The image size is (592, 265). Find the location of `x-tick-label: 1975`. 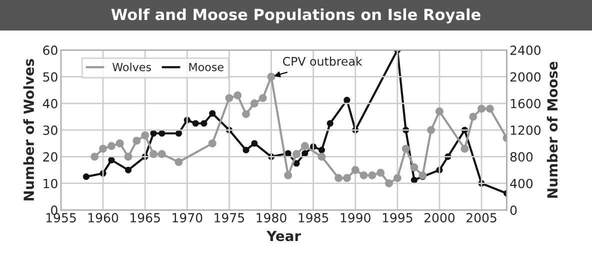

x-tick-label: 1975 is located at coordinates (229, 217).